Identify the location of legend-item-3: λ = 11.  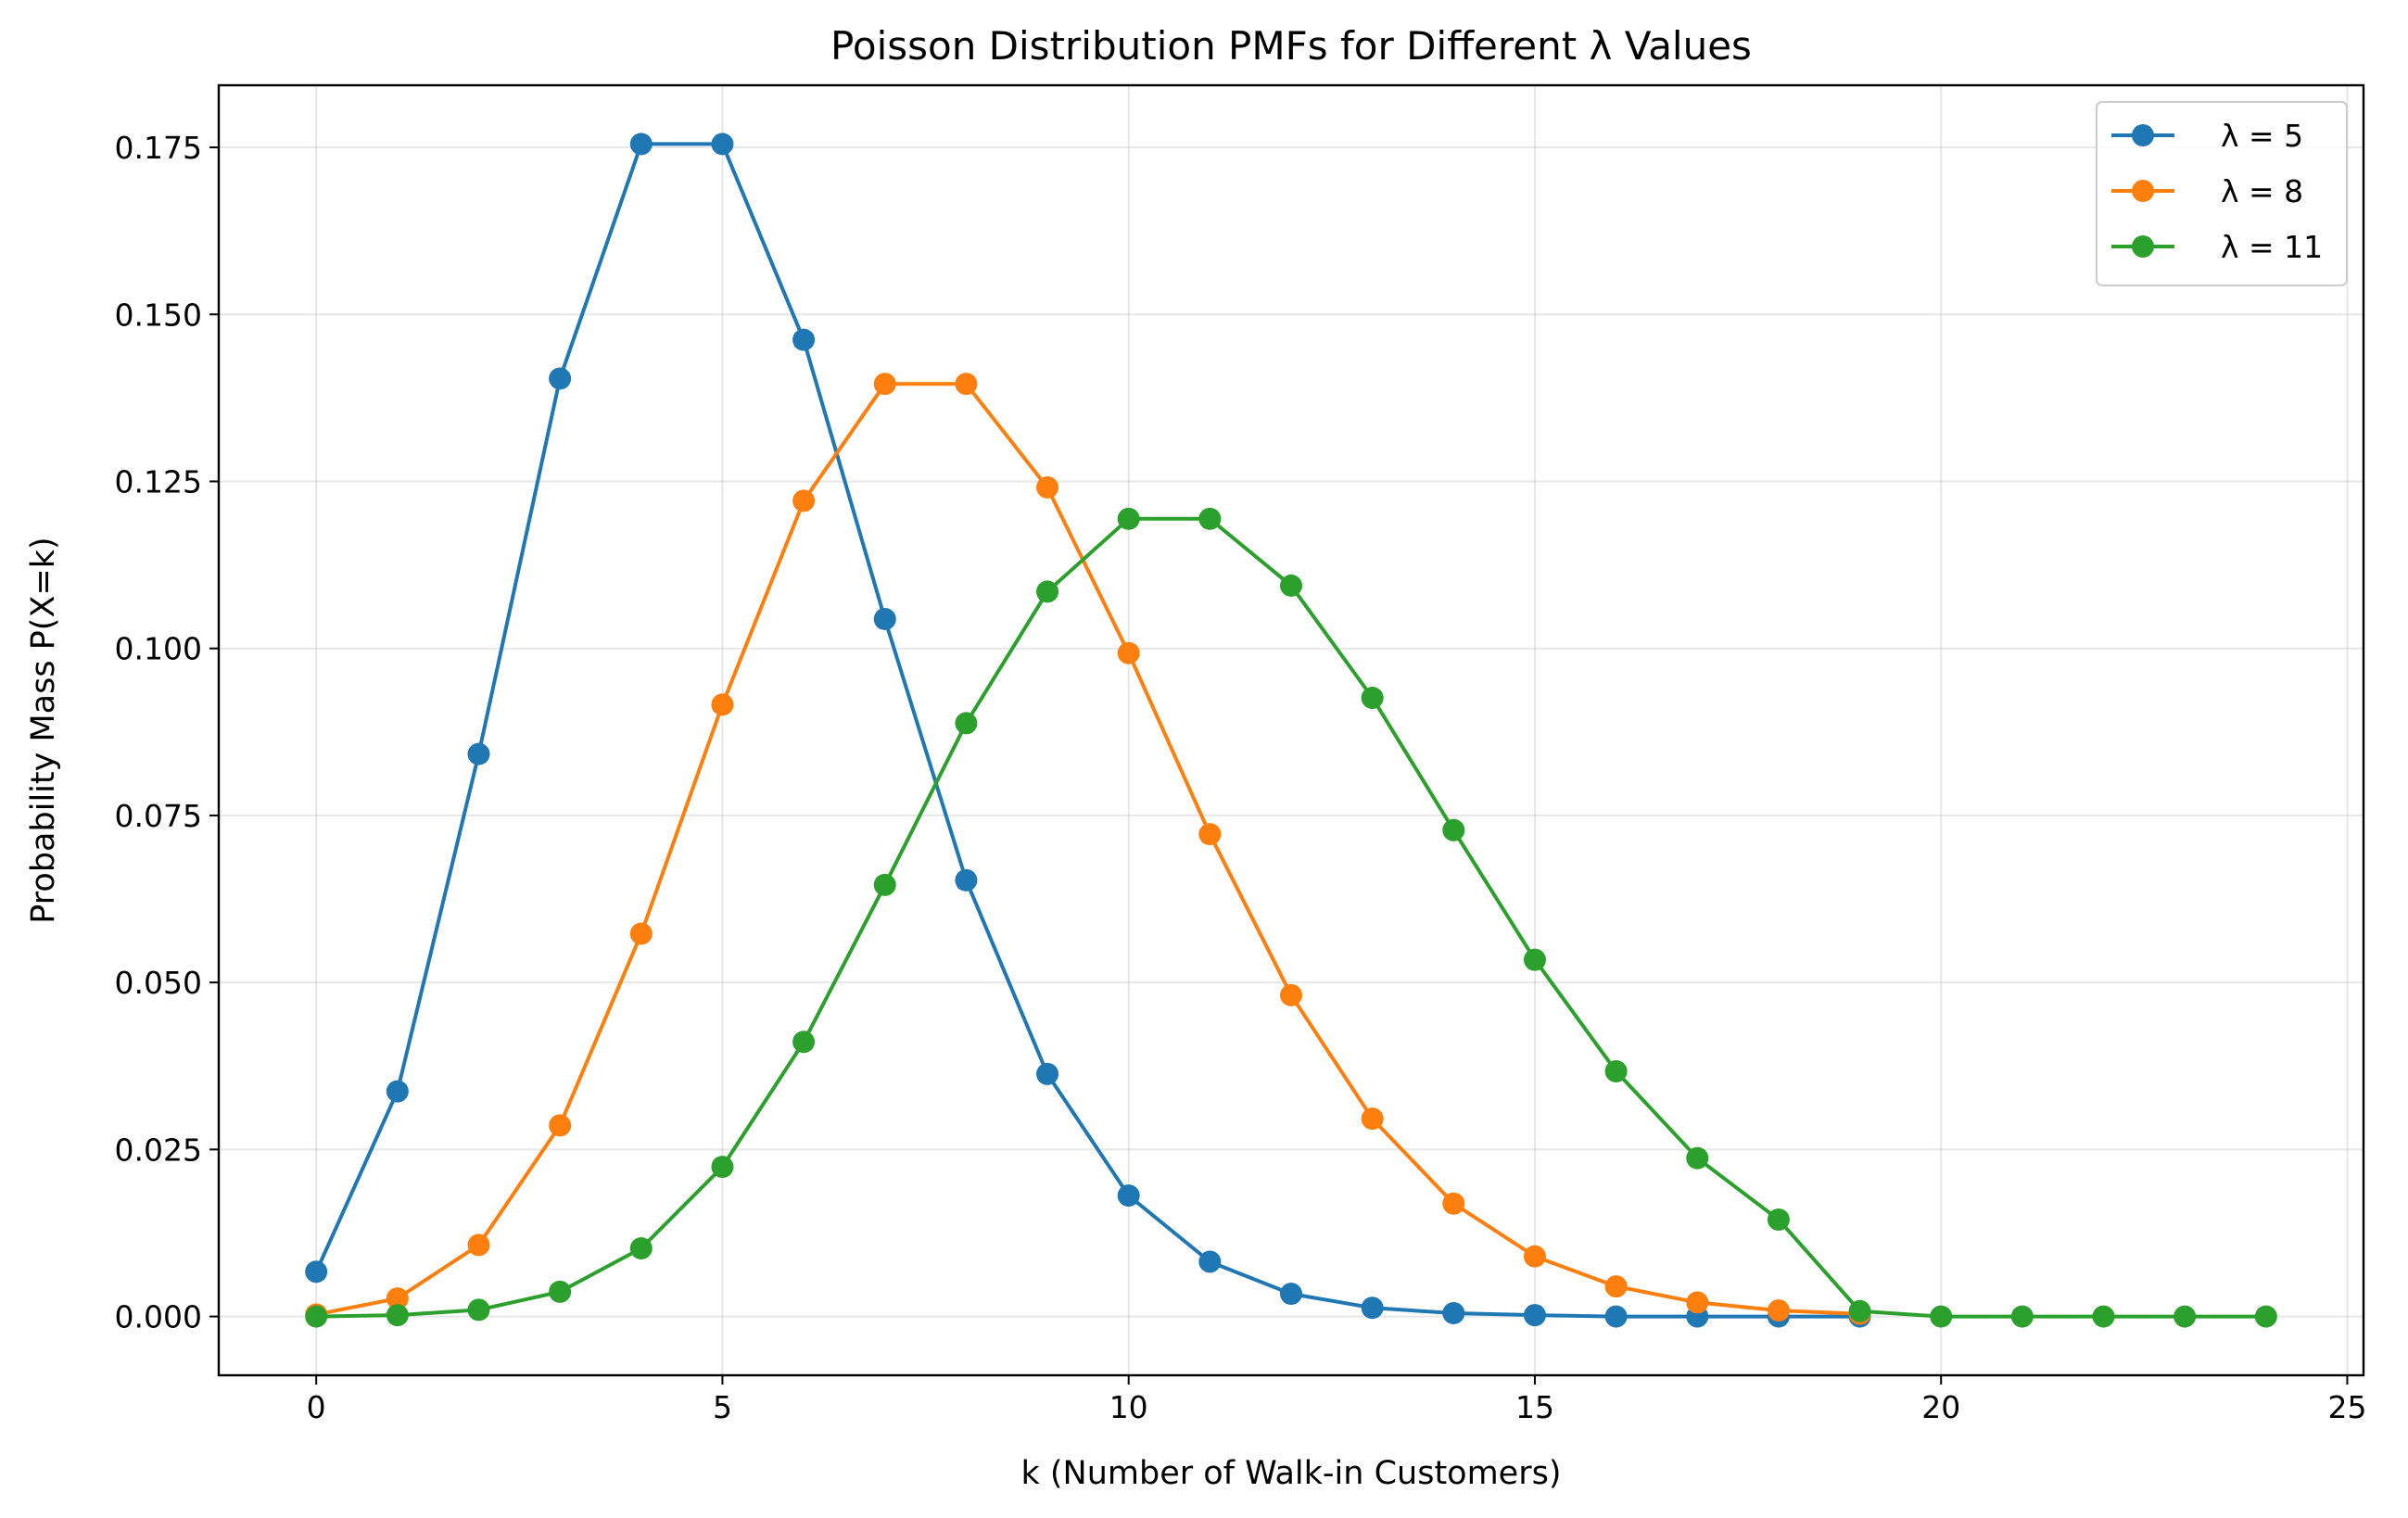
(2217, 247).